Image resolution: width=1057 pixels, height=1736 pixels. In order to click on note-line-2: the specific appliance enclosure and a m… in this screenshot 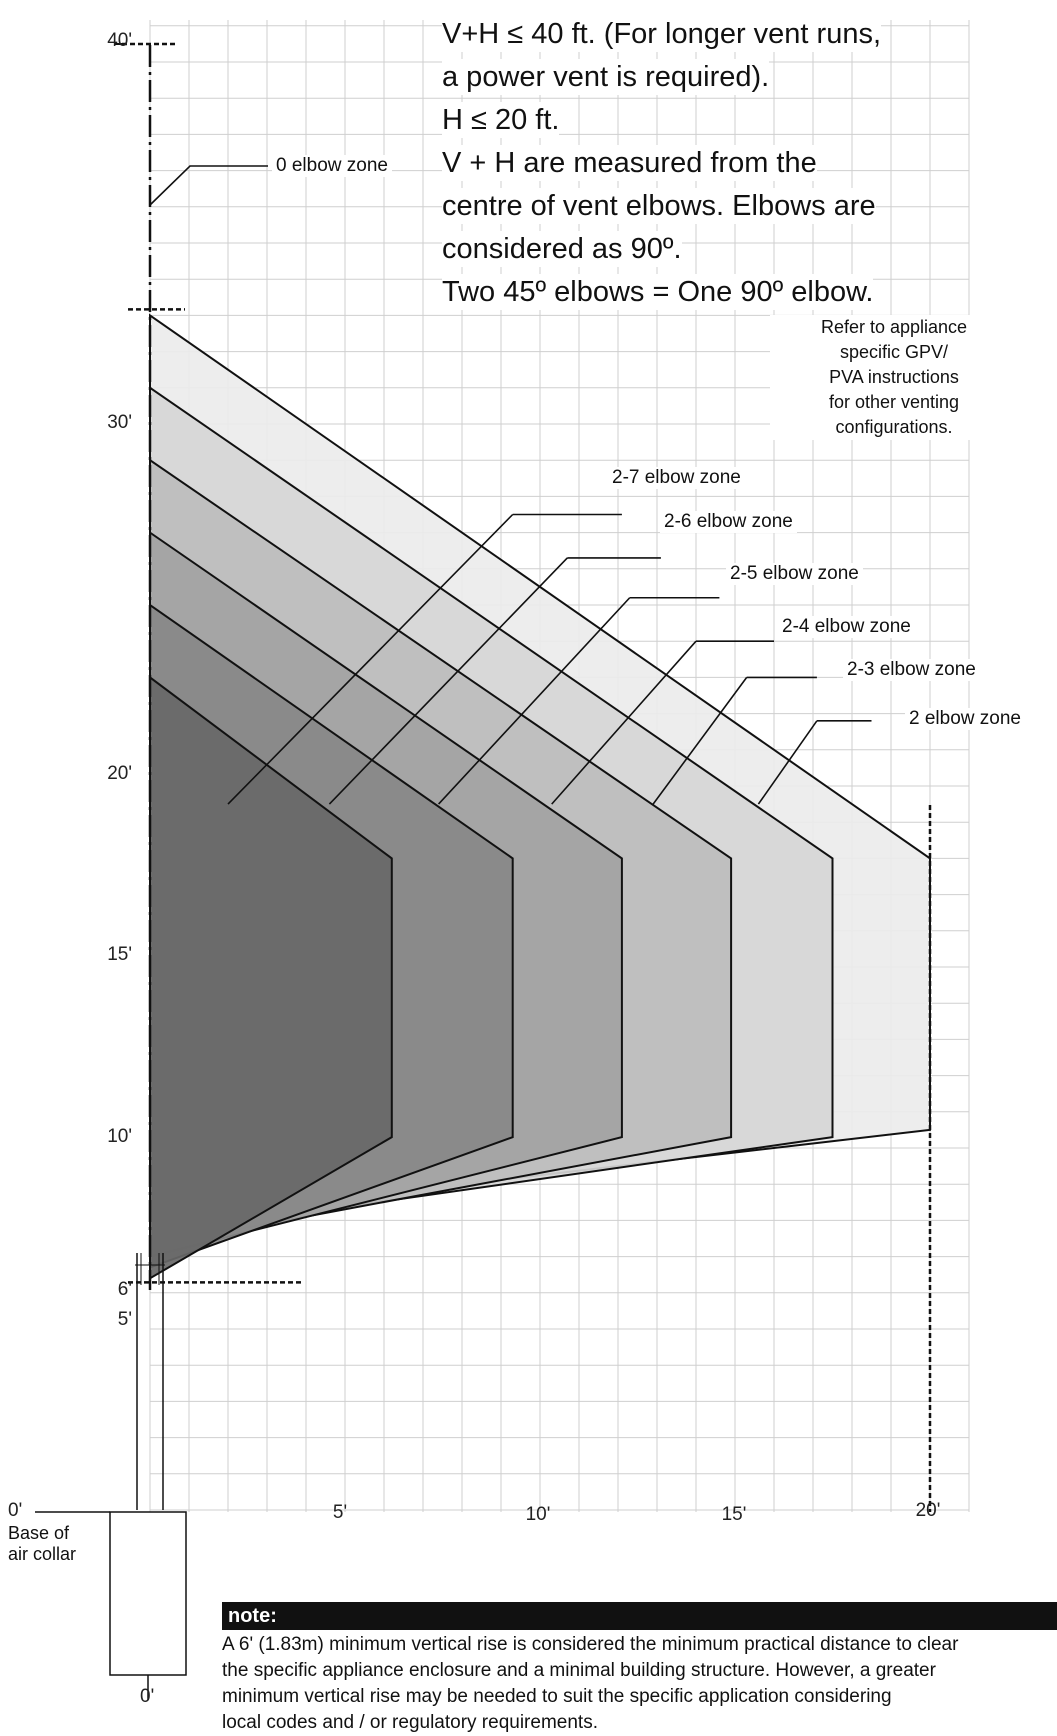, I will do `click(579, 1670)`.